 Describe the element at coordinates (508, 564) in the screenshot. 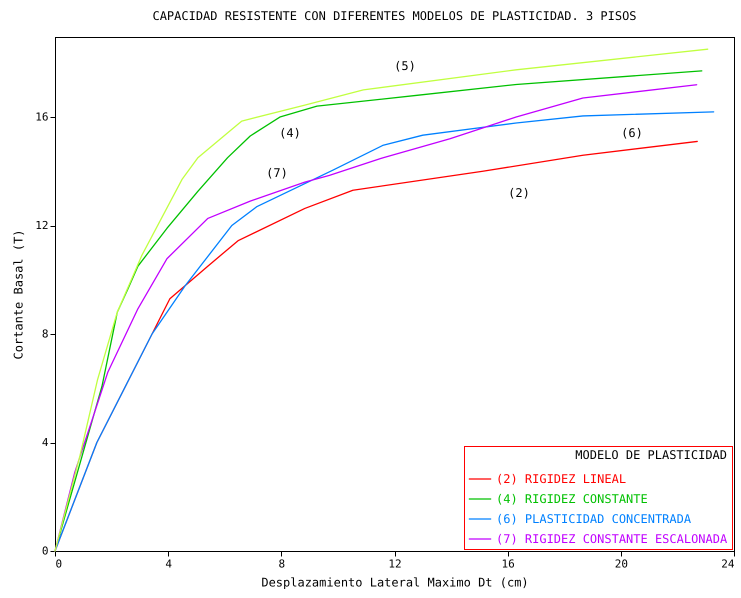

I see `x-tick-label: 16` at that location.